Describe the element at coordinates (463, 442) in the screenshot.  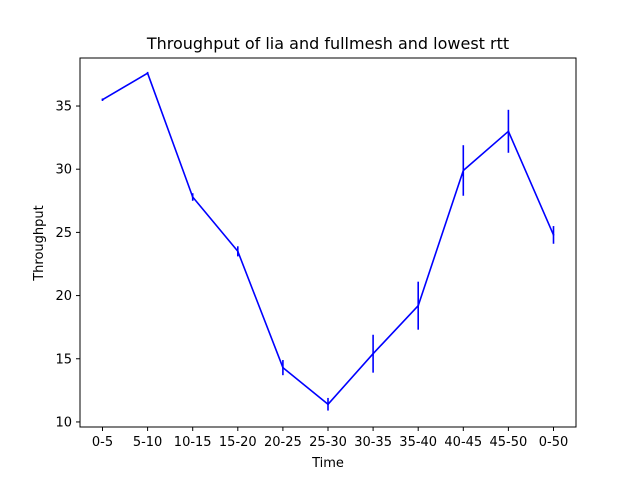
I see `x-tick-label: 40-45` at that location.